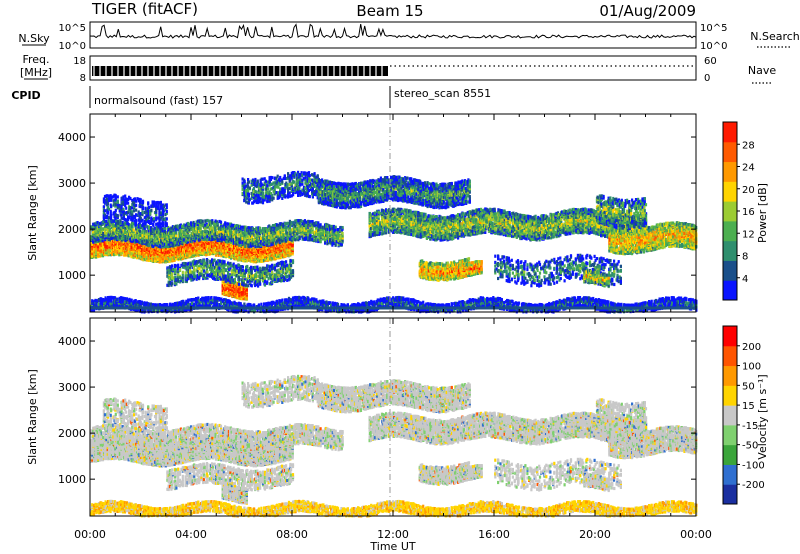 This screenshot has width=800, height=554. What do you see at coordinates (707, 78) in the screenshot?
I see `nave-tick-bottom: 0` at bounding box center [707, 78].